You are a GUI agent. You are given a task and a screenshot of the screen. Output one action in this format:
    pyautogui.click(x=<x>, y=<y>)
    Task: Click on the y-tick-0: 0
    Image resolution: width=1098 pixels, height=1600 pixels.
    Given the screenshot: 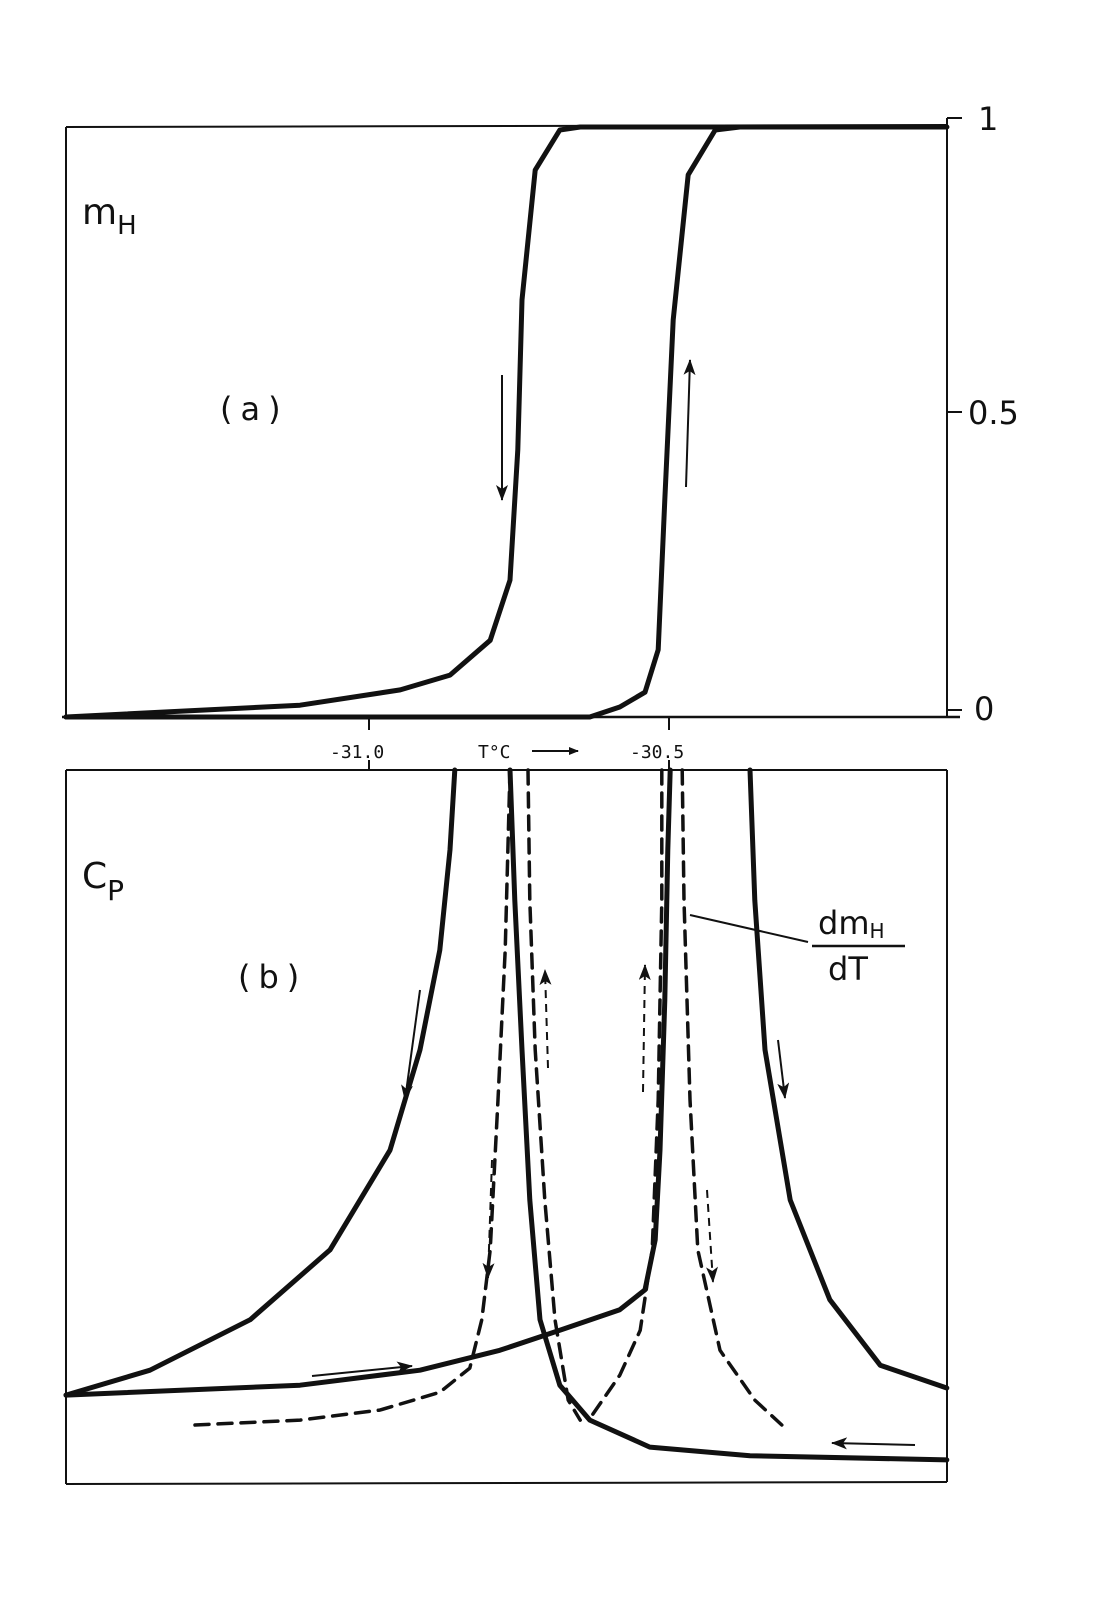 What is the action you would take?
    pyautogui.click(x=984, y=709)
    